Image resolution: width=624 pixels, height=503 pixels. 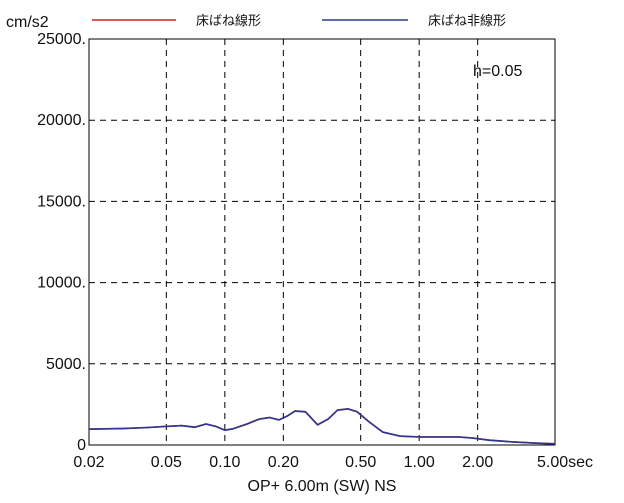 I want to click on legend: 床ばね線形 床ばね非線形, so click(x=299, y=20).